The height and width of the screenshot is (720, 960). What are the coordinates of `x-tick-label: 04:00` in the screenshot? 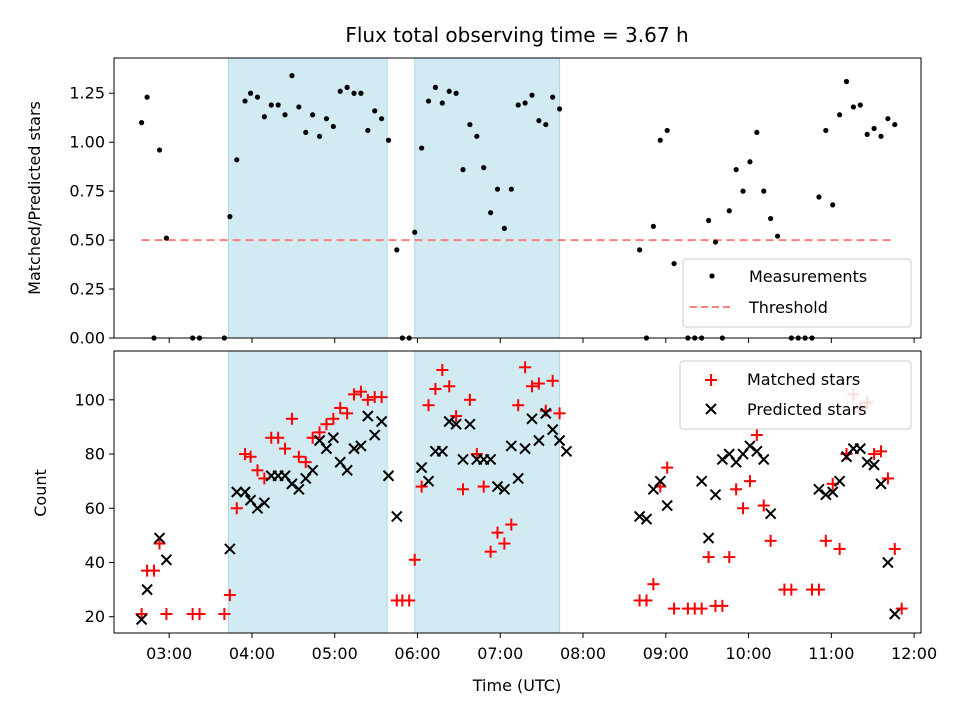 It's located at (252, 653).